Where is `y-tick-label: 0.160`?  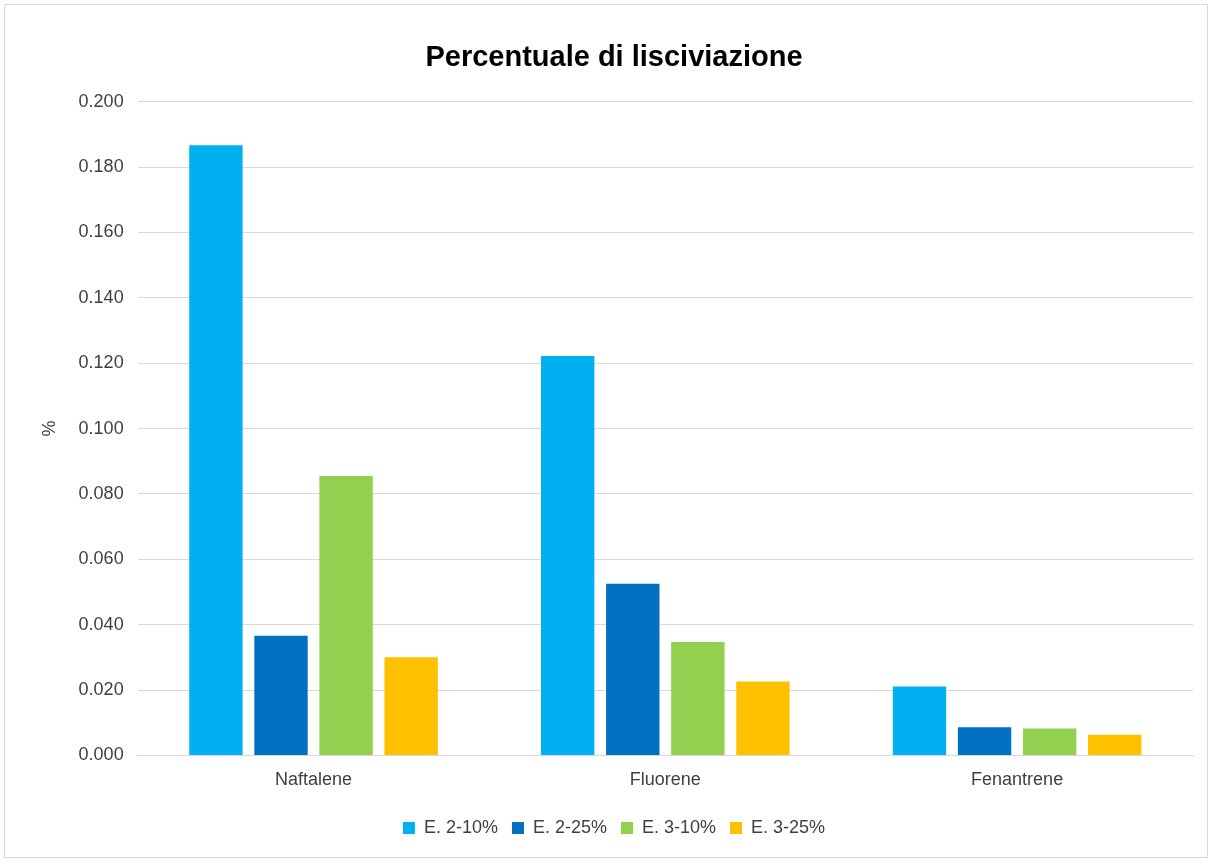
y-tick-label: 0.160 is located at coordinates (101, 231).